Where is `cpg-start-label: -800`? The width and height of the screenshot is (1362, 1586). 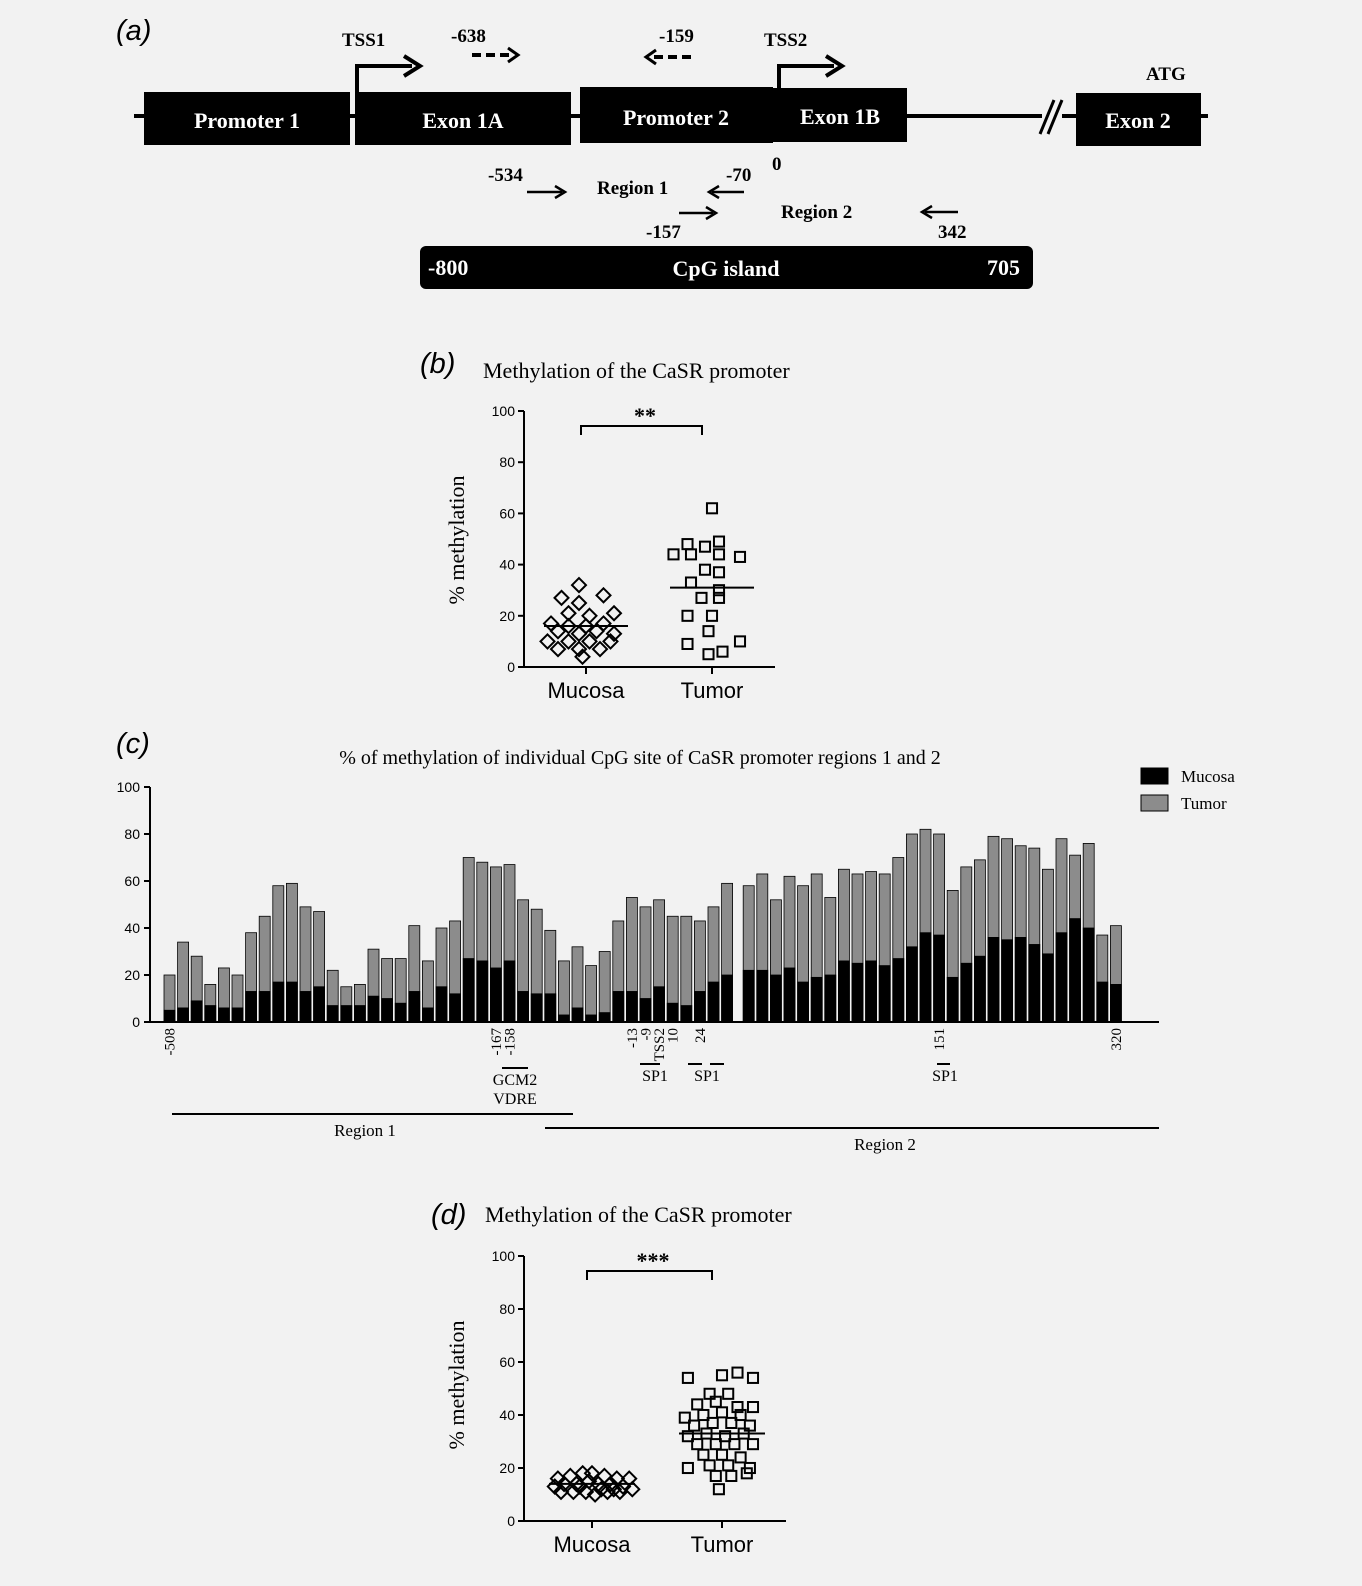 cpg-start-label: -800 is located at coordinates (448, 267).